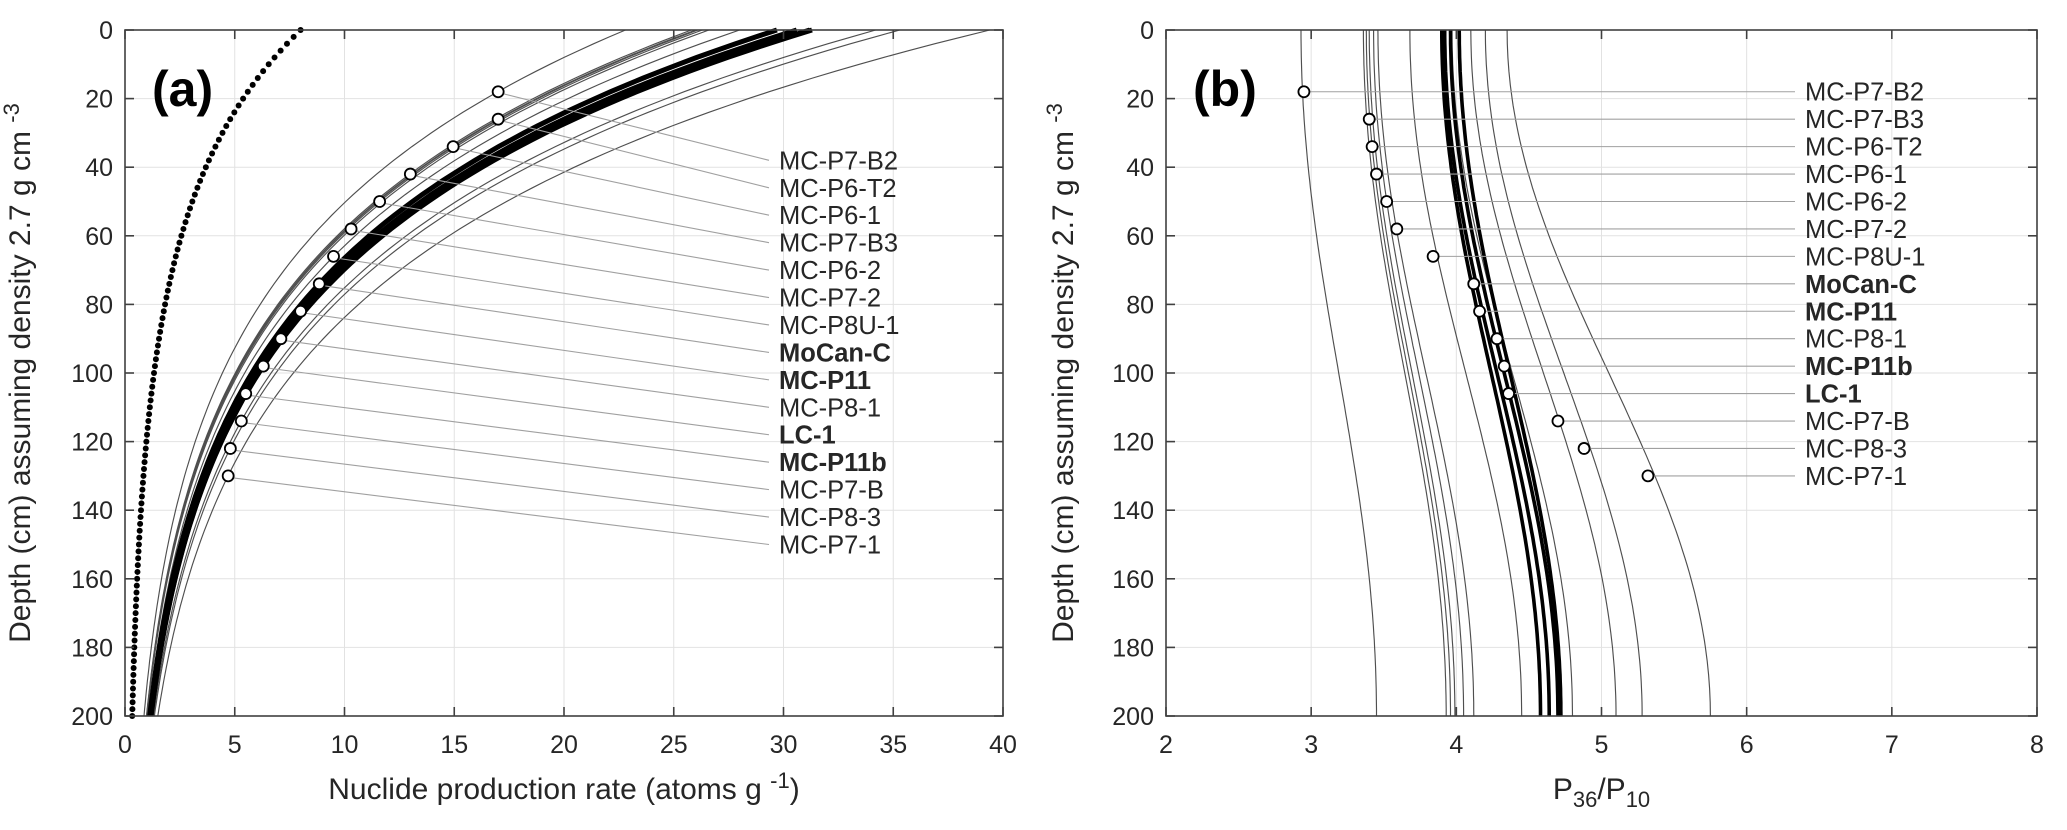 Image resolution: width=2067 pixels, height=830 pixels. What do you see at coordinates (1747, 745) in the screenshot?
I see `x-tick-label-6: 6` at bounding box center [1747, 745].